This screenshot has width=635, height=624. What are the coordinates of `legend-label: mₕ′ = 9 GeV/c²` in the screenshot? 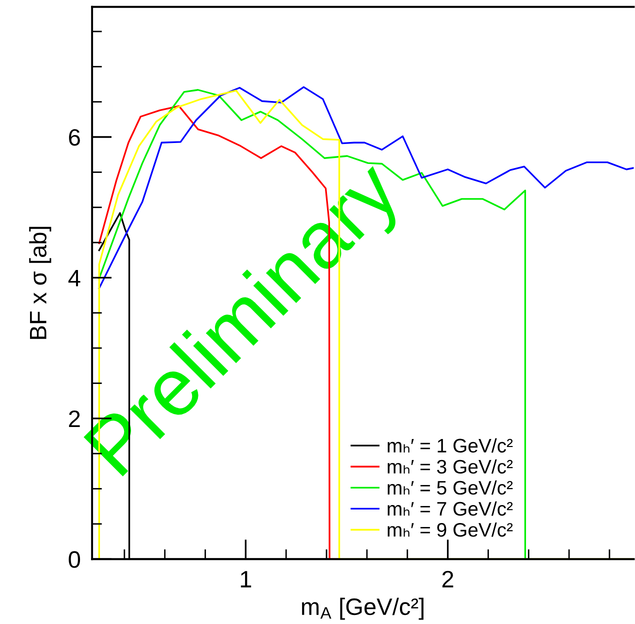 It's located at (450, 529).